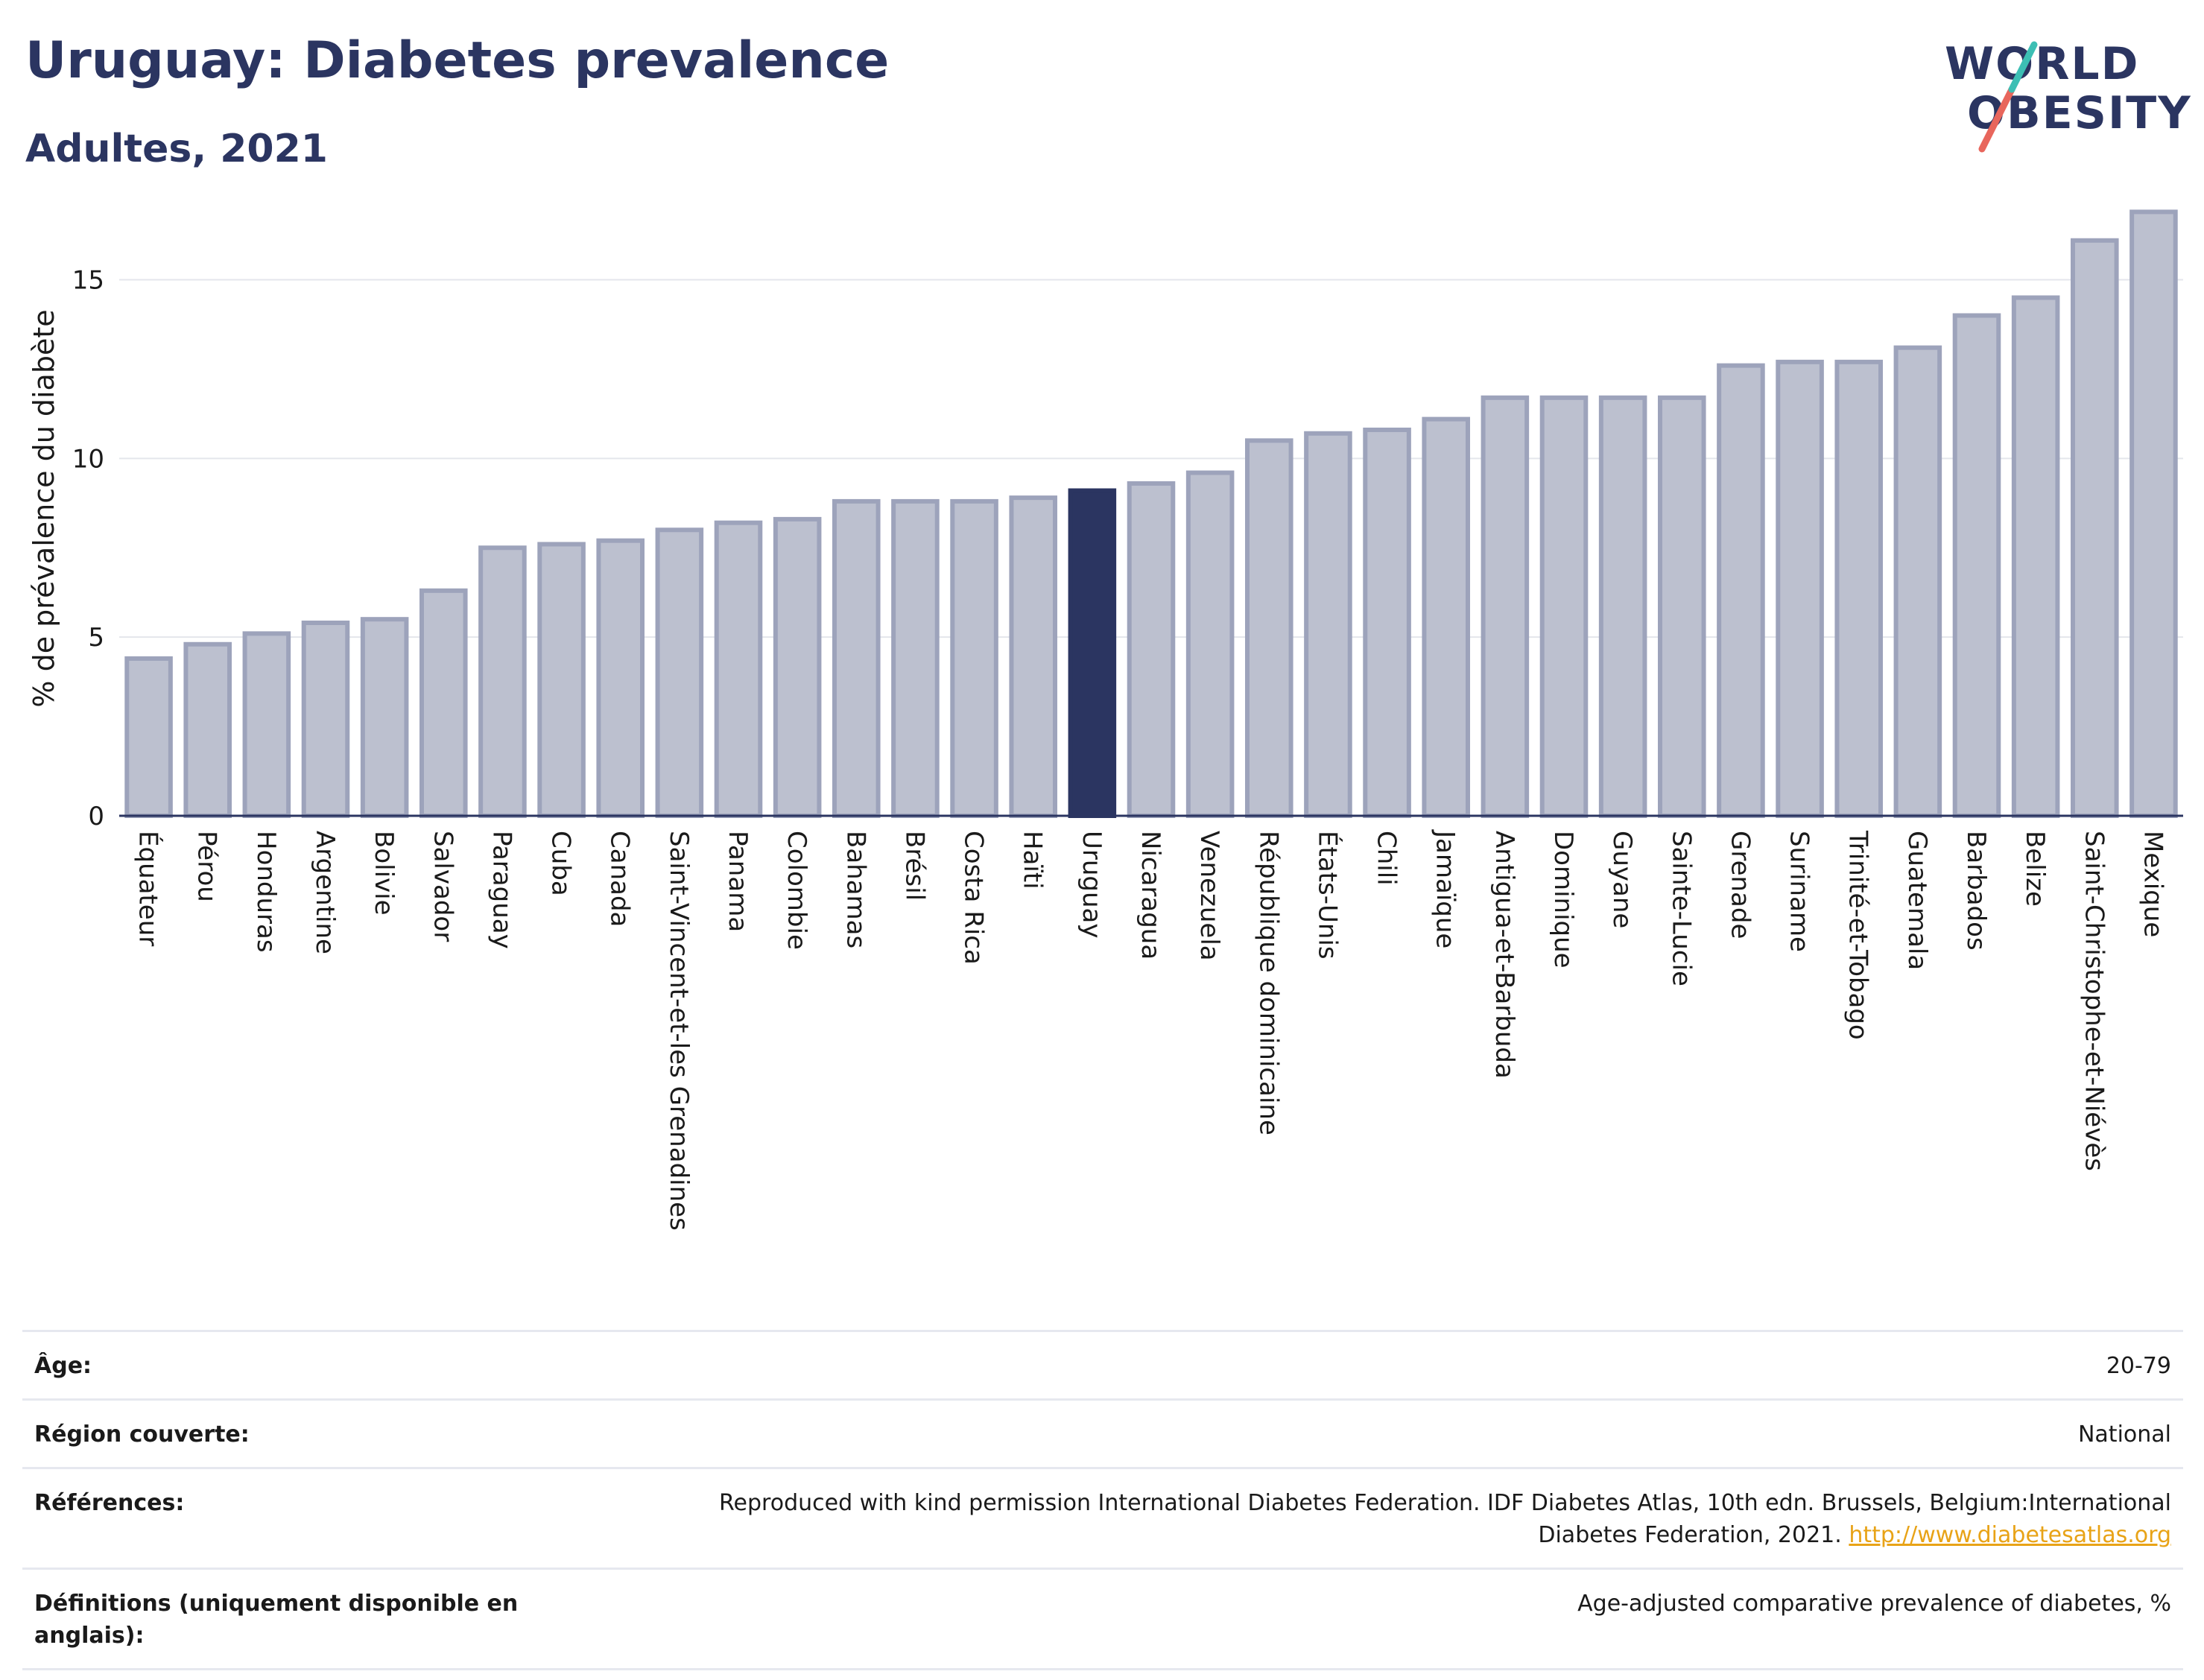 The height and width of the screenshot is (1680, 2204). Describe the element at coordinates (2068, 93) in the screenshot. I see `world-obesity-logo: WORLD OBESITY` at that location.